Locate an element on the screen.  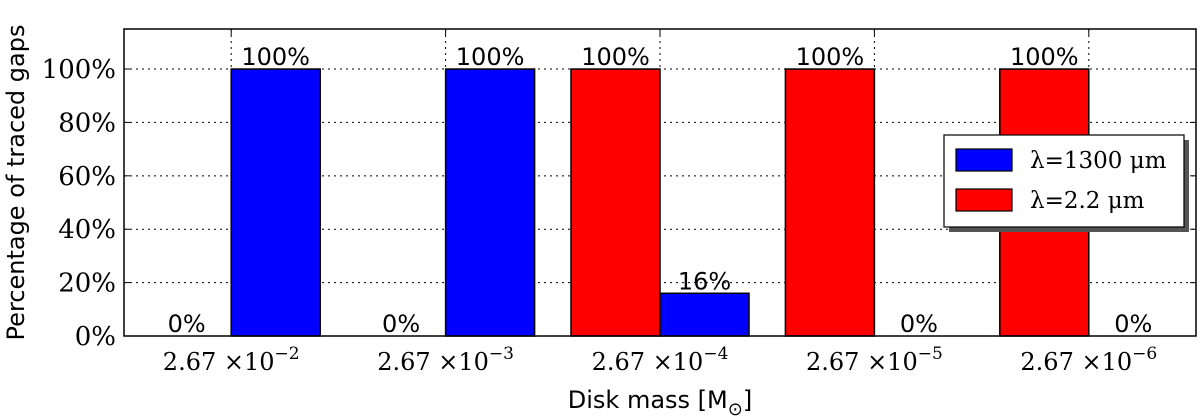
x-tick-label: 2.67 ×10⁻² is located at coordinates (231, 360).